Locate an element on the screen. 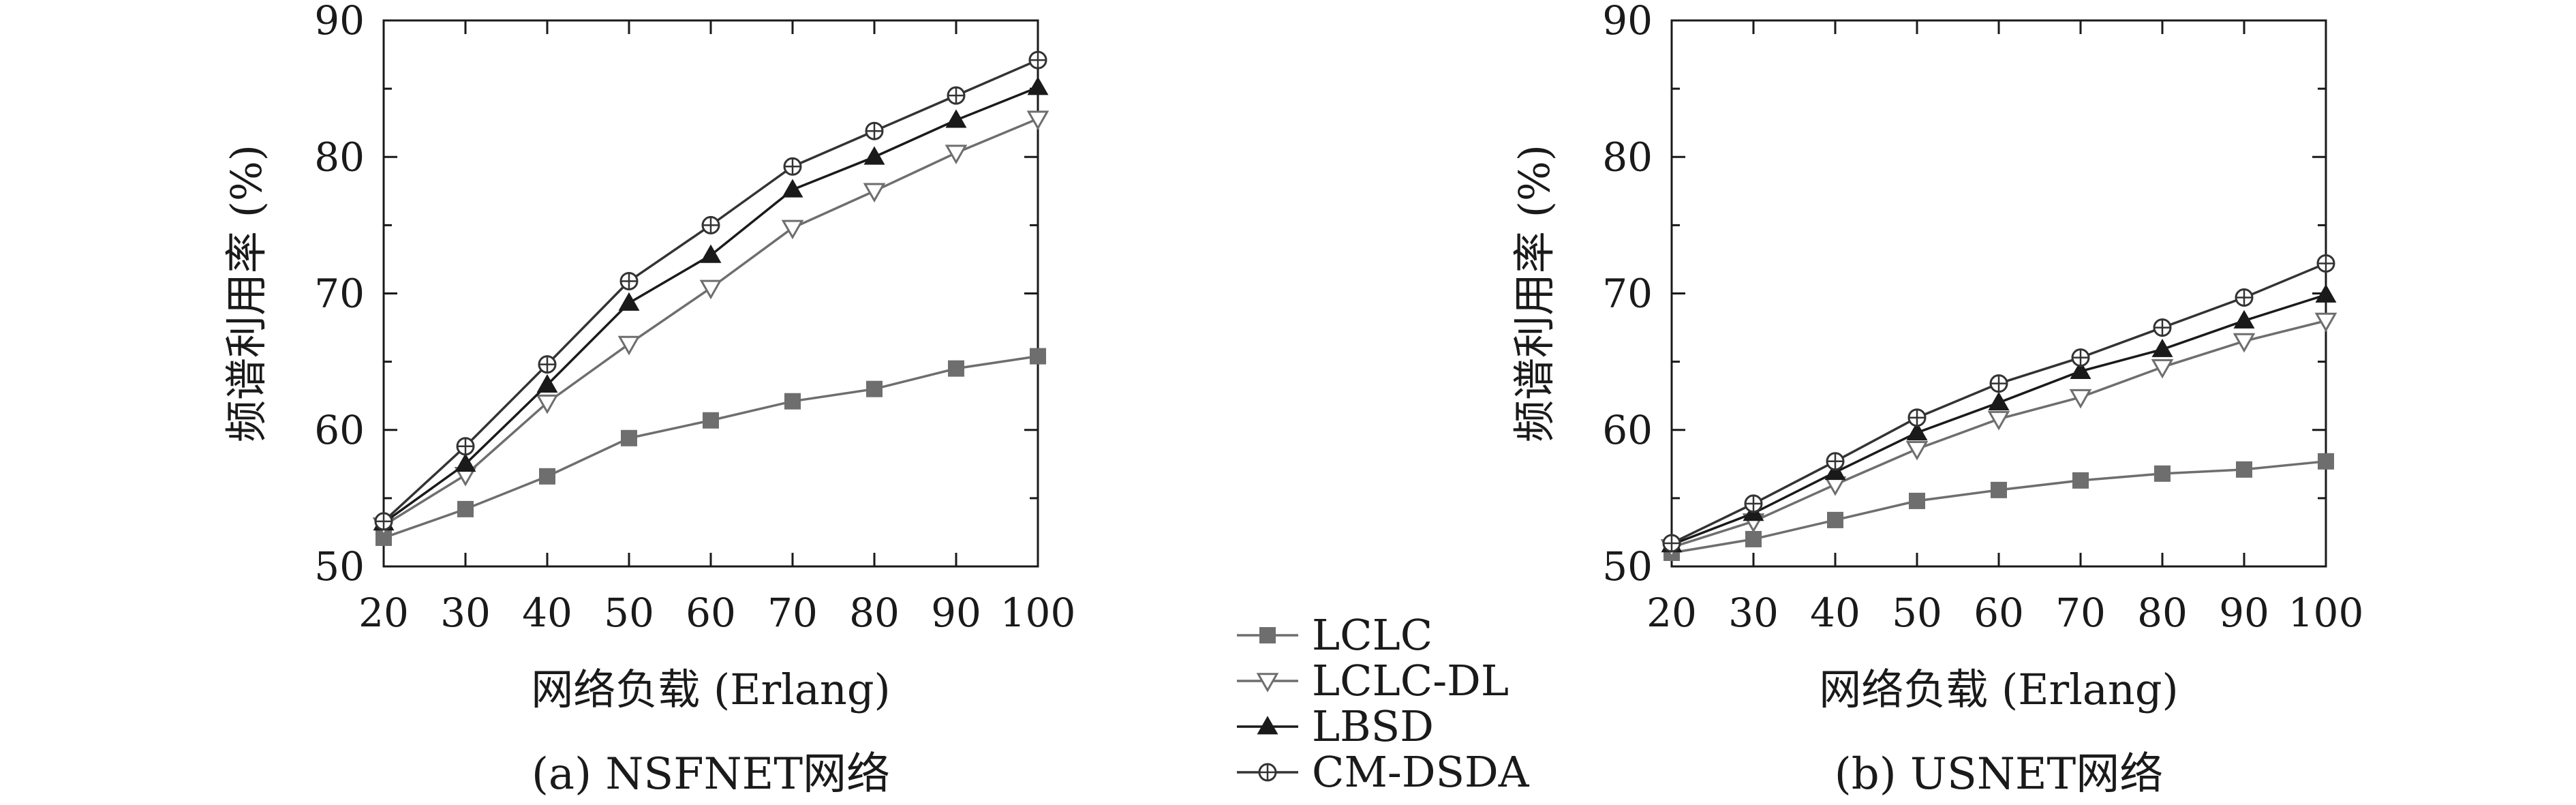 The height and width of the screenshot is (805, 2576). legend-entry-lclc: LCLC is located at coordinates (1334, 635).